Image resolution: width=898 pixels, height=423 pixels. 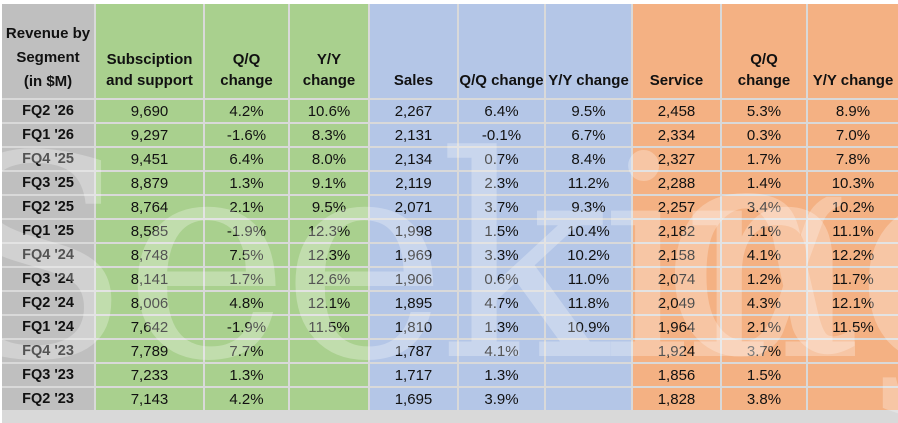 I want to click on table-cell: 9.3%, so click(x=588, y=207).